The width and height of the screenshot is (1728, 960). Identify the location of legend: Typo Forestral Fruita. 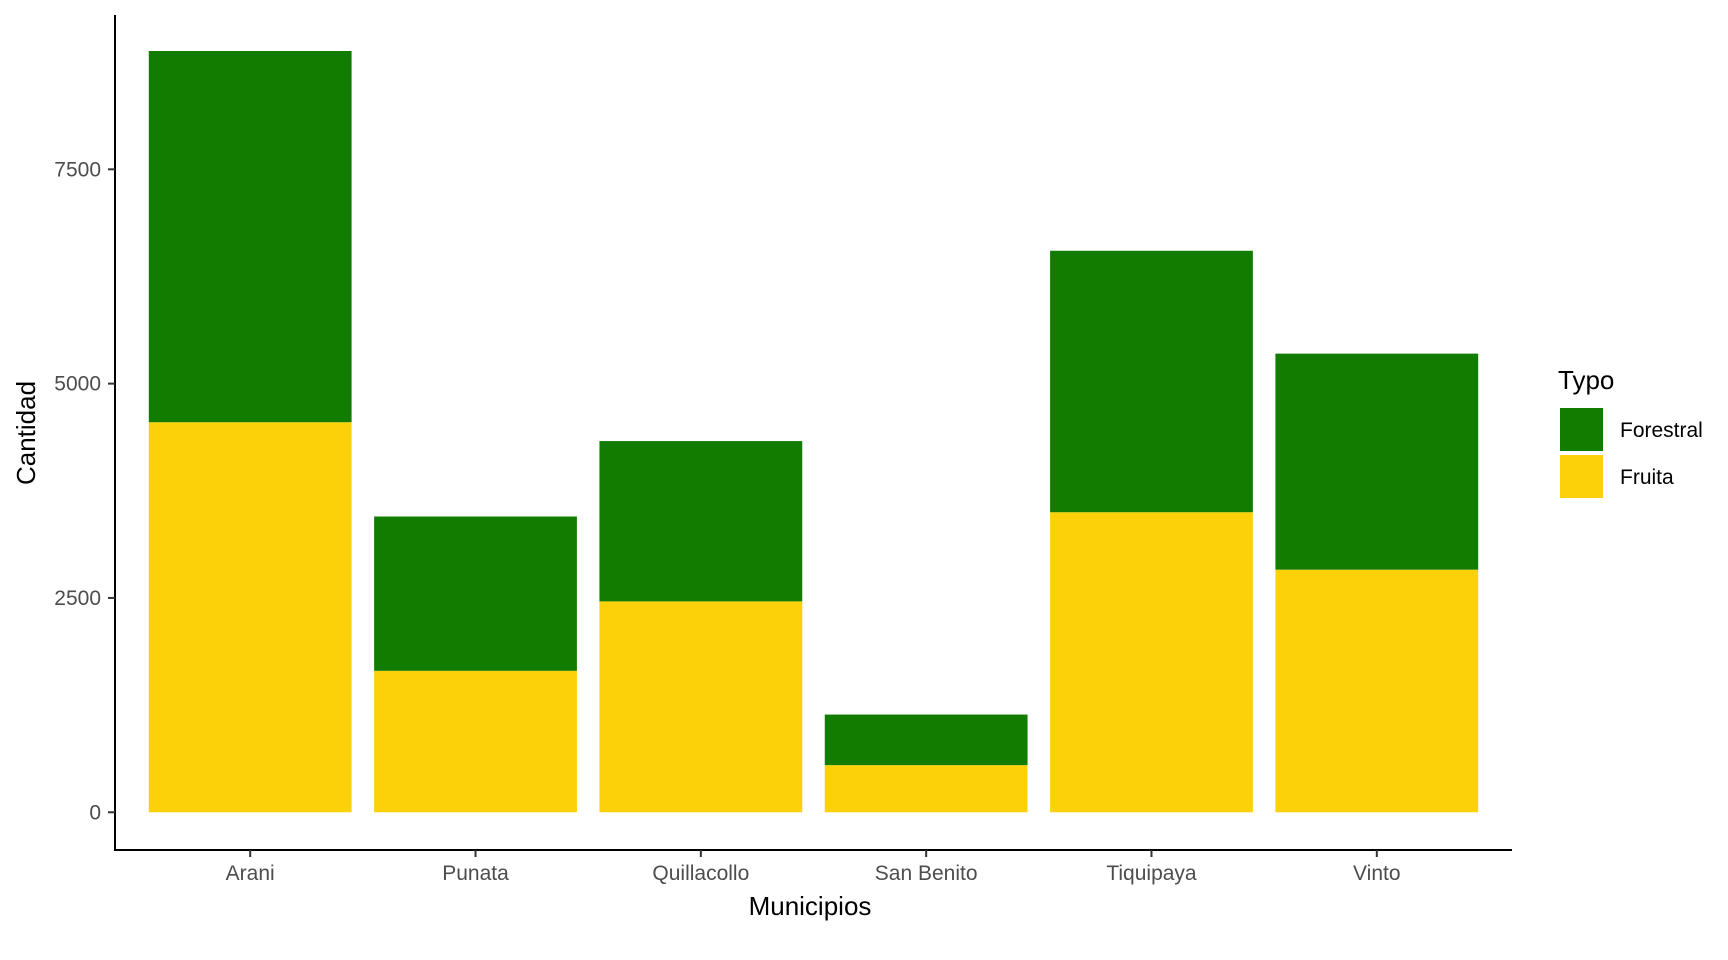
(1630, 431).